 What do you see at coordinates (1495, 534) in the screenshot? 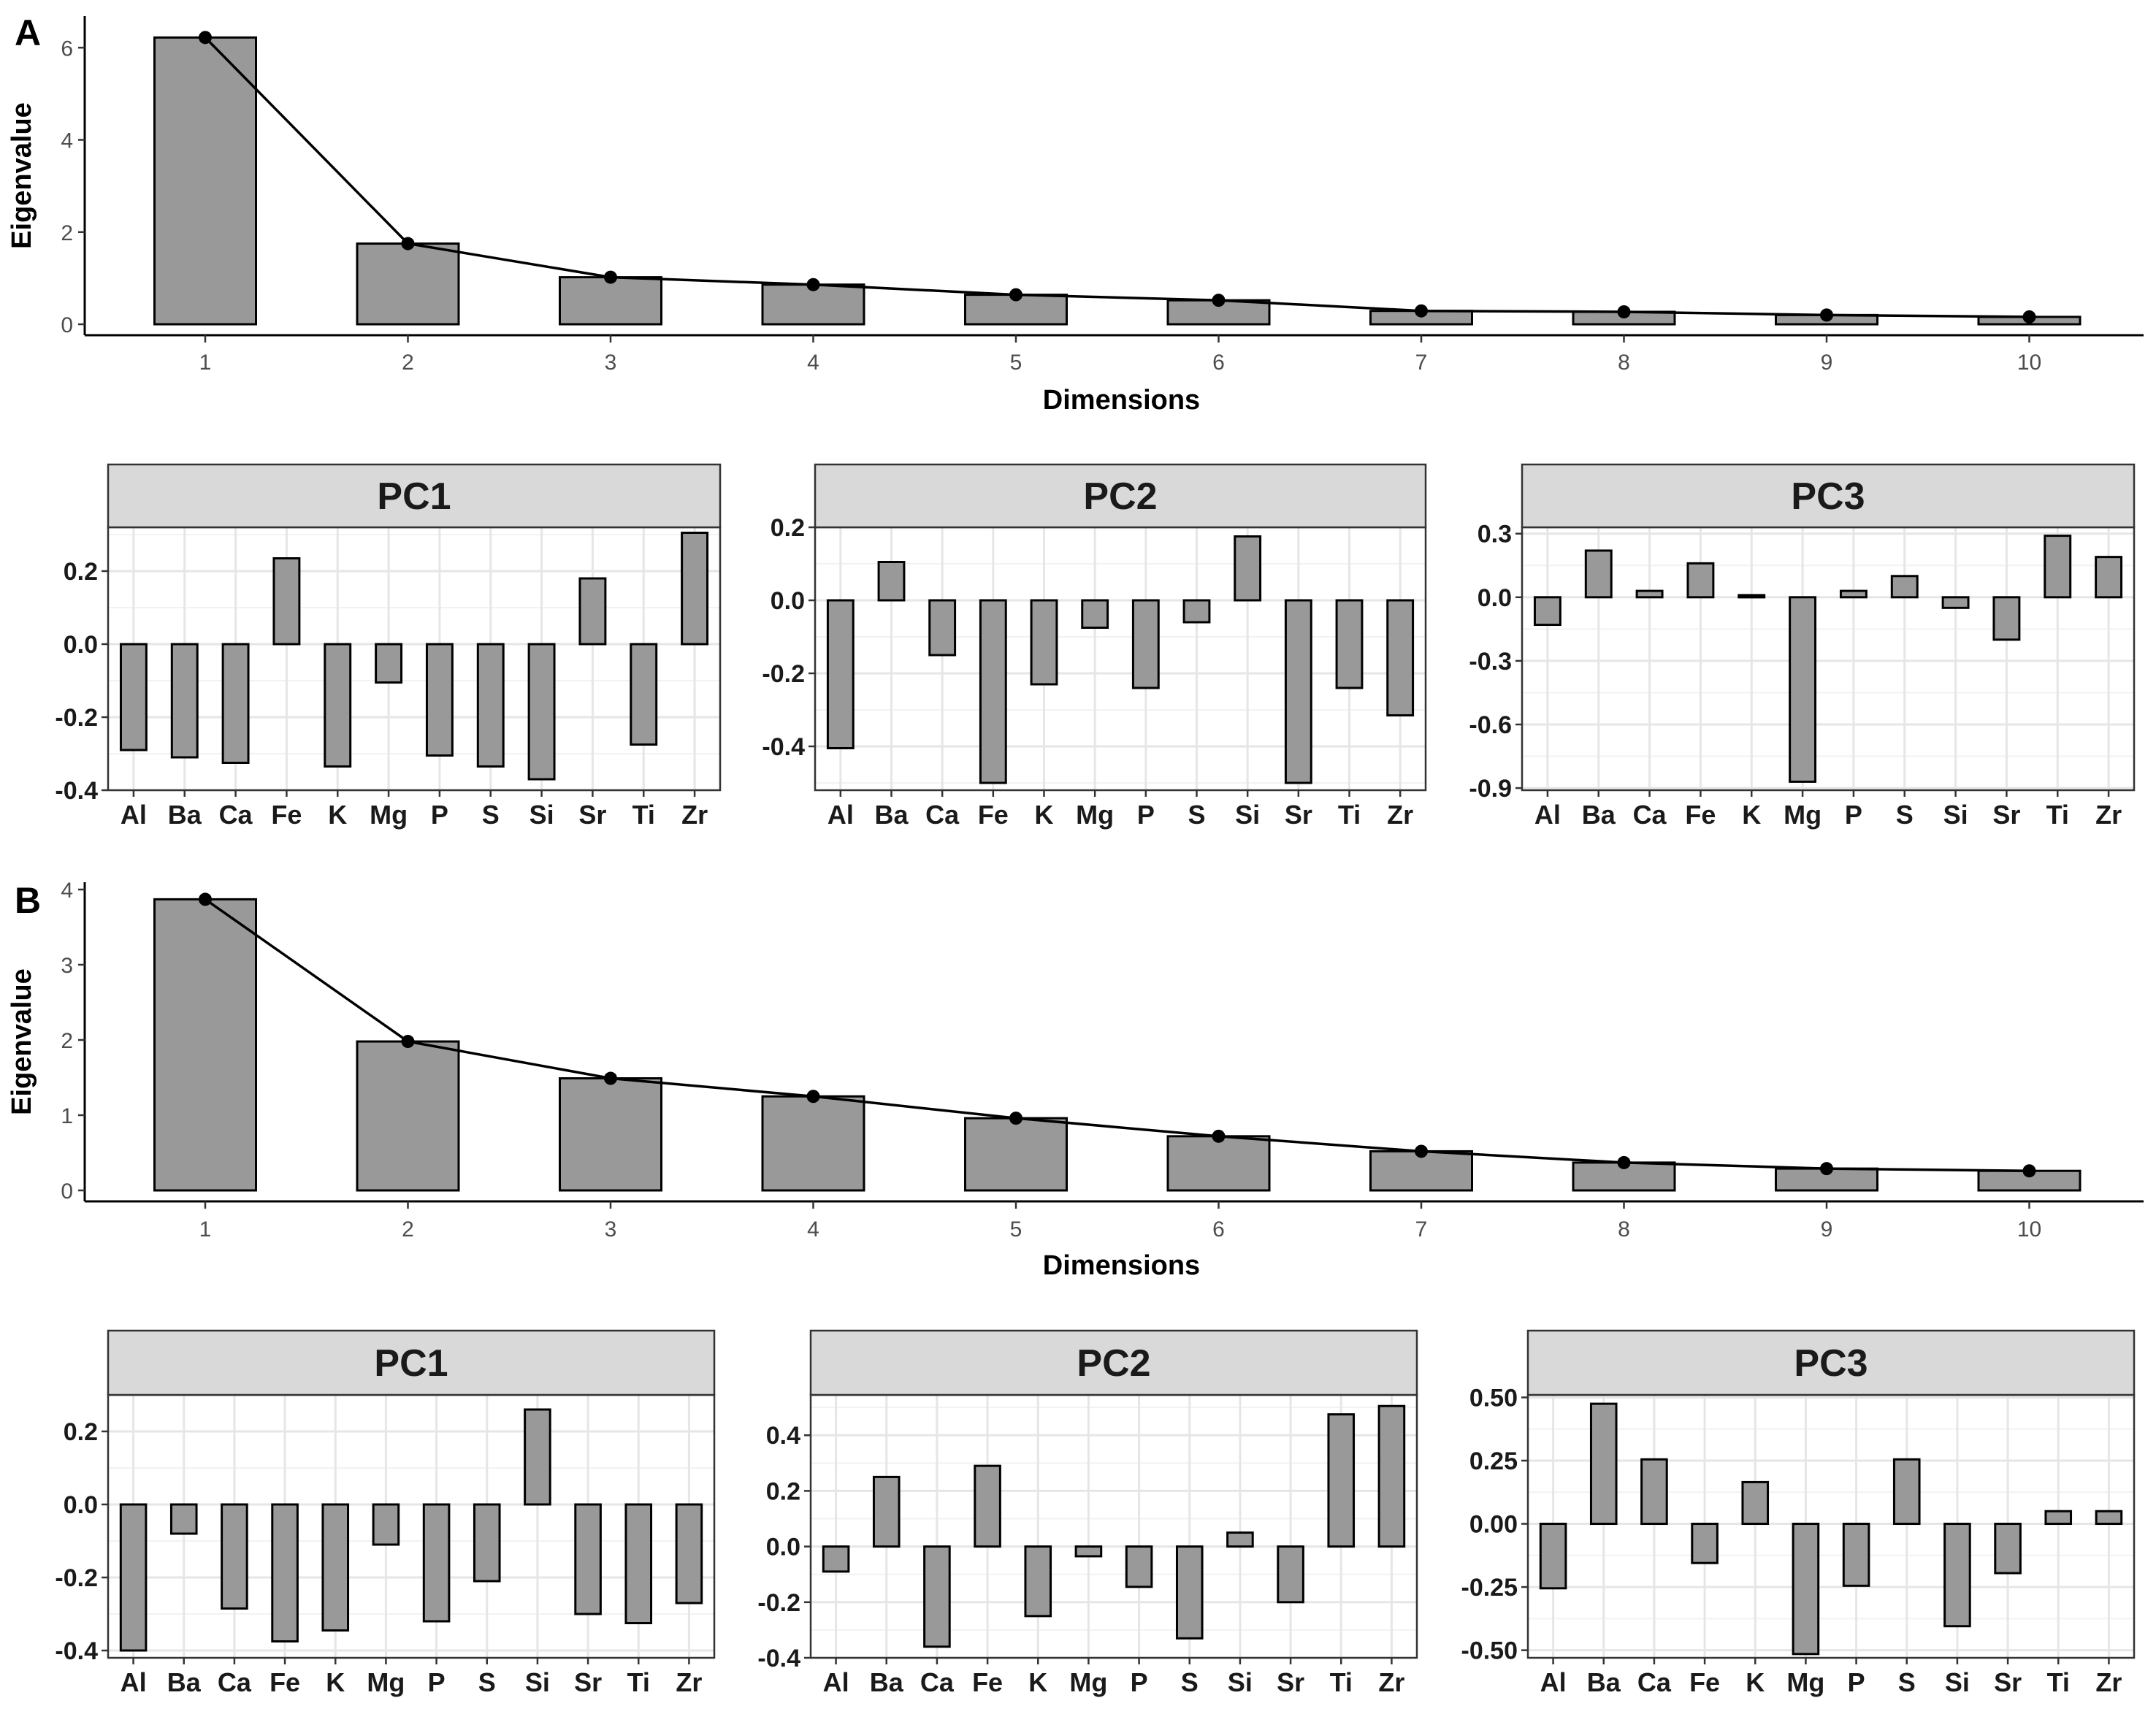
I see `loading-y-tick-label: 0.3` at bounding box center [1495, 534].